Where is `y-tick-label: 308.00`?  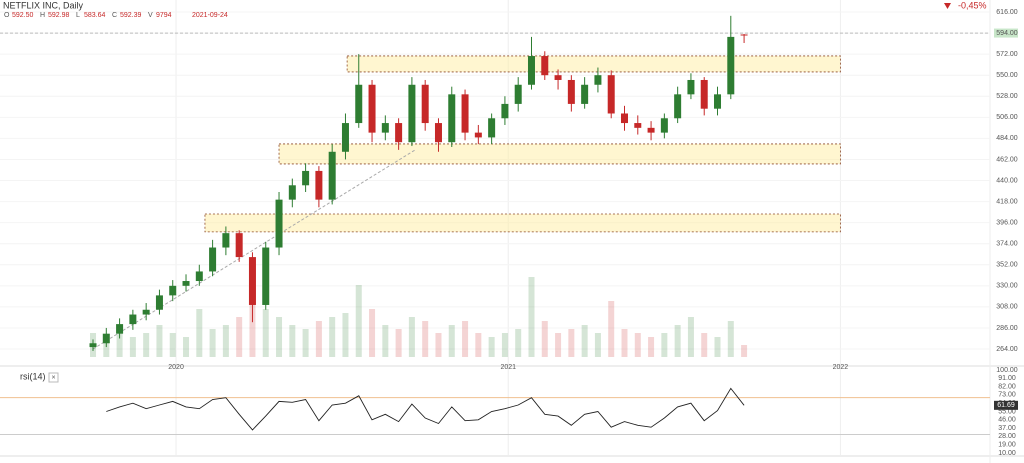 y-tick-label: 308.00 is located at coordinates (1007, 307).